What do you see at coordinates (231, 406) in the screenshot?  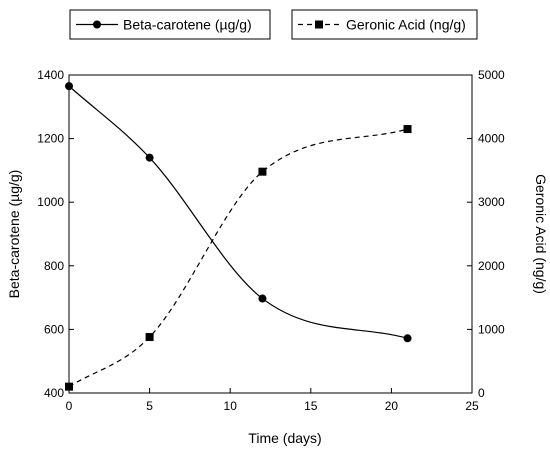 I see `x-tick-label: 10` at bounding box center [231, 406].